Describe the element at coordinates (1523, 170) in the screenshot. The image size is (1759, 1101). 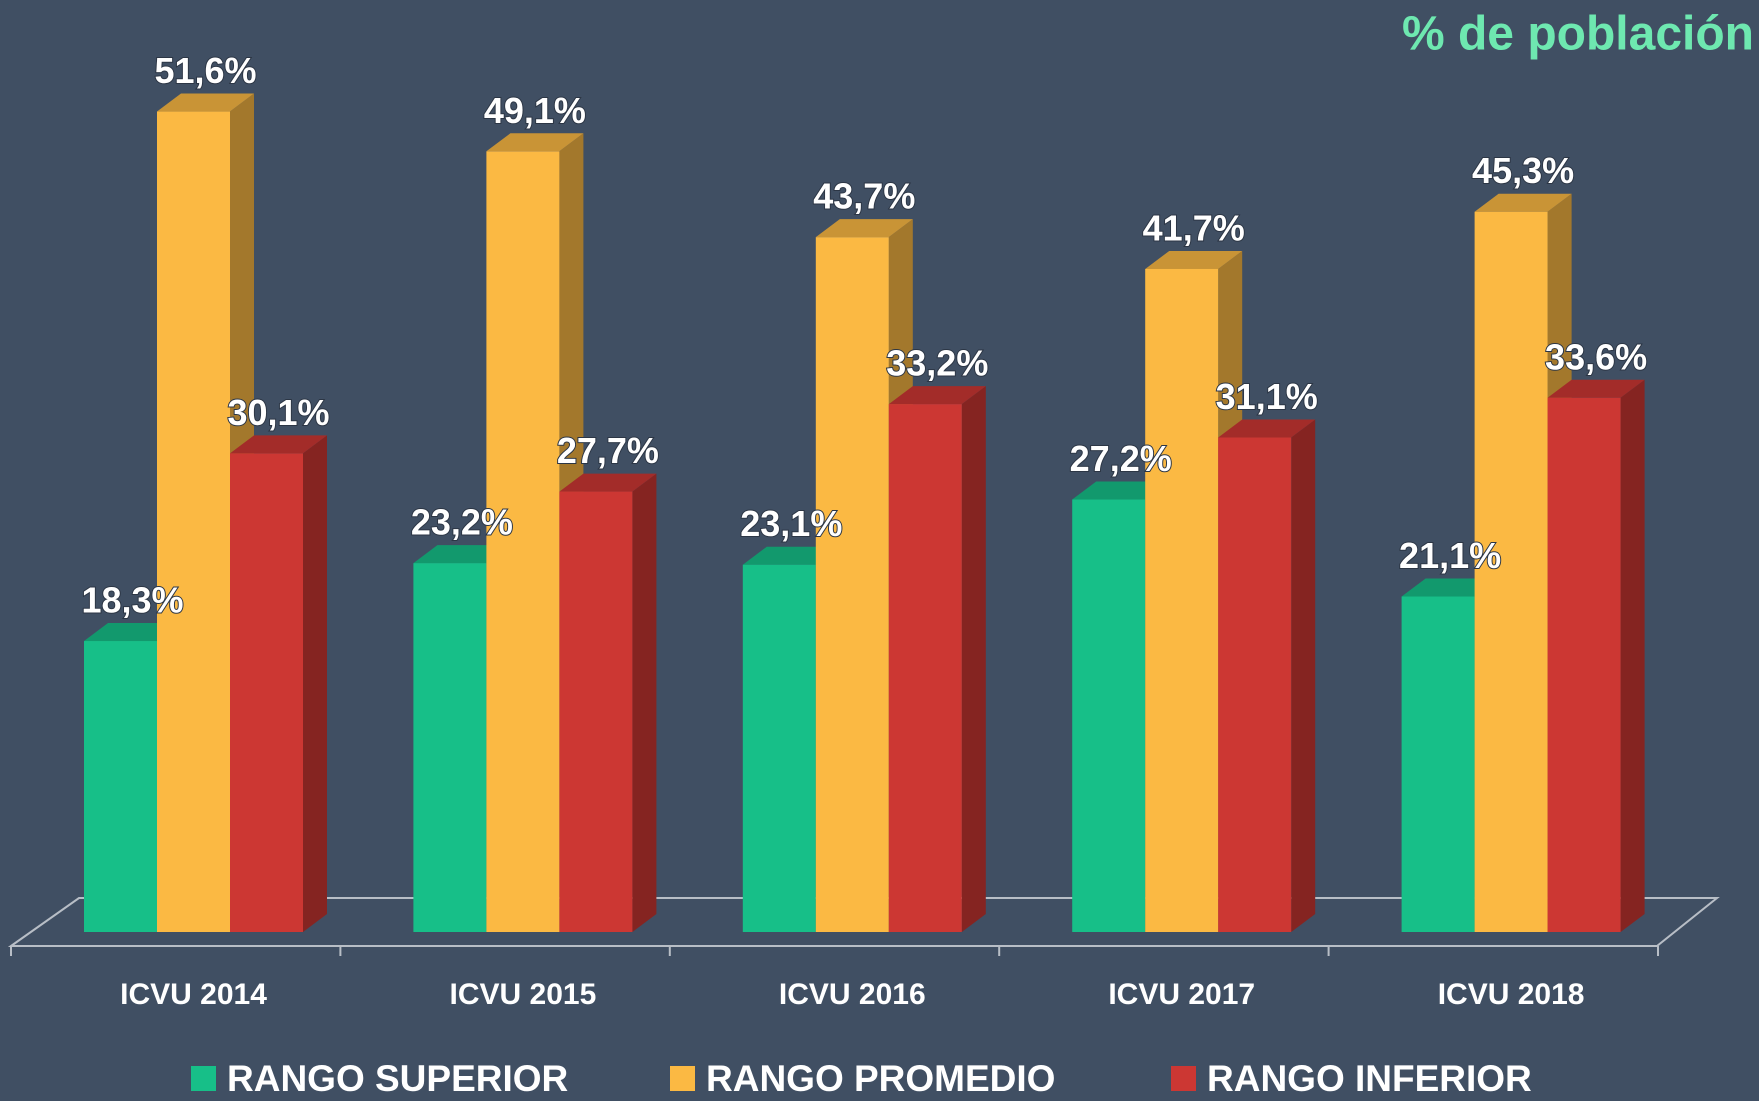
I see `data-label: 45,3%` at that location.